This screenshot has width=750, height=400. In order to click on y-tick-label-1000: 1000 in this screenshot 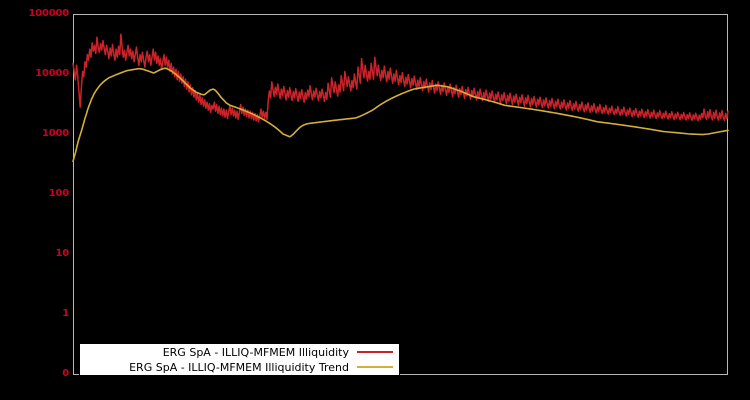, I will do `click(55, 133)`.